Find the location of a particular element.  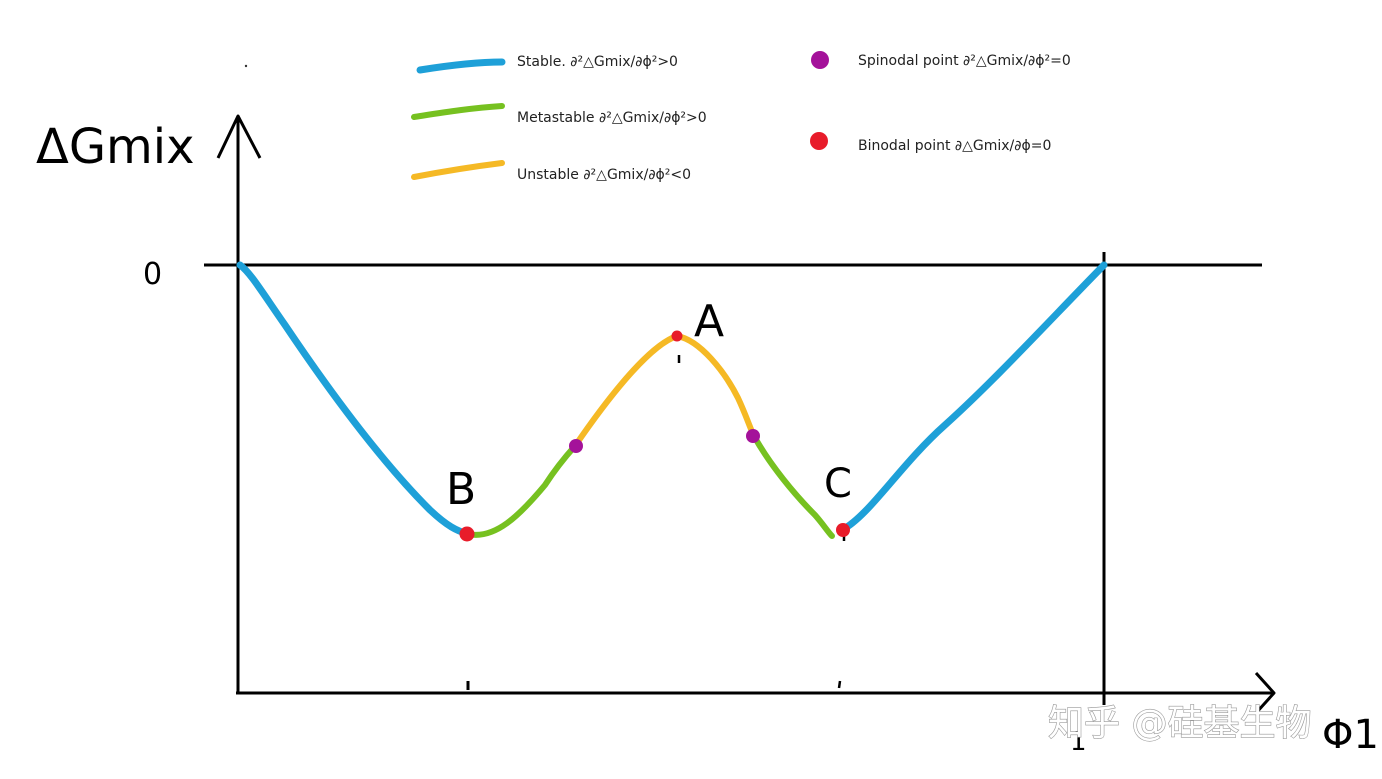

one-label: 1 is located at coordinates (1078, 742).